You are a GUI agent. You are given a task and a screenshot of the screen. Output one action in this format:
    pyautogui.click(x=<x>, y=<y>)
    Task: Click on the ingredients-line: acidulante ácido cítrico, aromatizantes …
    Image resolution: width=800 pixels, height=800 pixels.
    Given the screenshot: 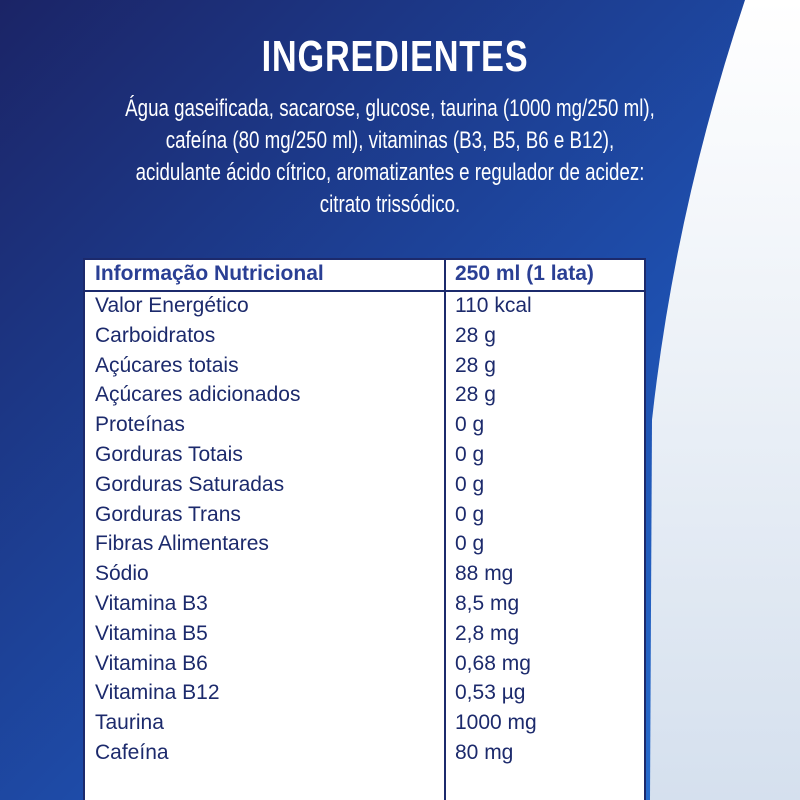 What is the action you would take?
    pyautogui.click(x=390, y=172)
    